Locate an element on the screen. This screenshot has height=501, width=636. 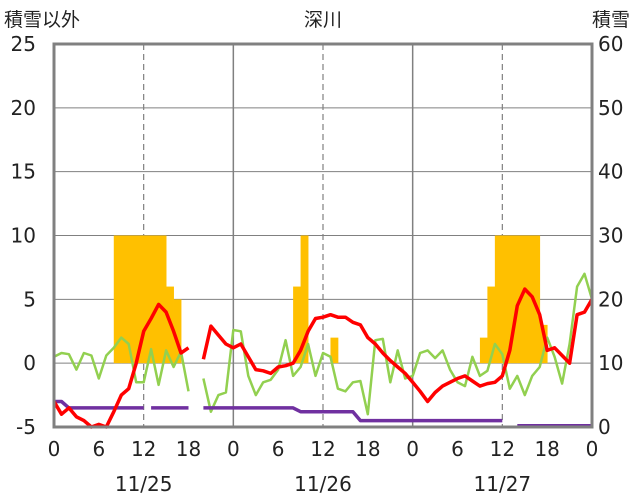
y-right-tick: 40 is located at coordinates (610, 172).